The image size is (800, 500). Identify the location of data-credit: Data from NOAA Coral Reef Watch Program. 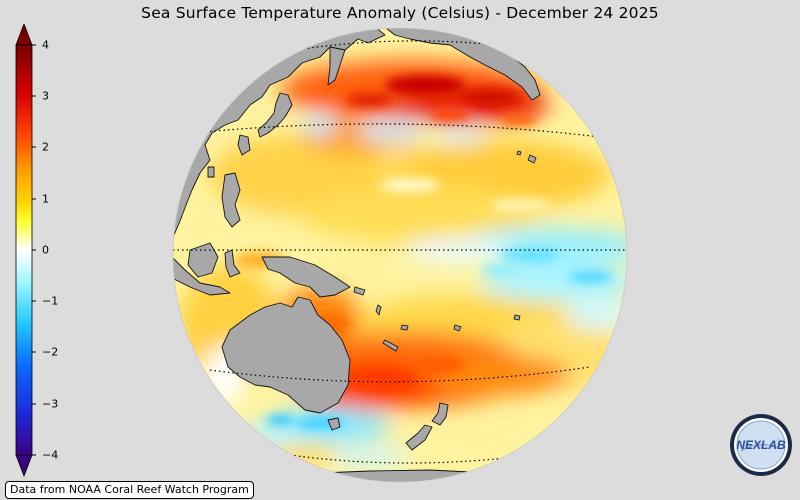
(129, 490).